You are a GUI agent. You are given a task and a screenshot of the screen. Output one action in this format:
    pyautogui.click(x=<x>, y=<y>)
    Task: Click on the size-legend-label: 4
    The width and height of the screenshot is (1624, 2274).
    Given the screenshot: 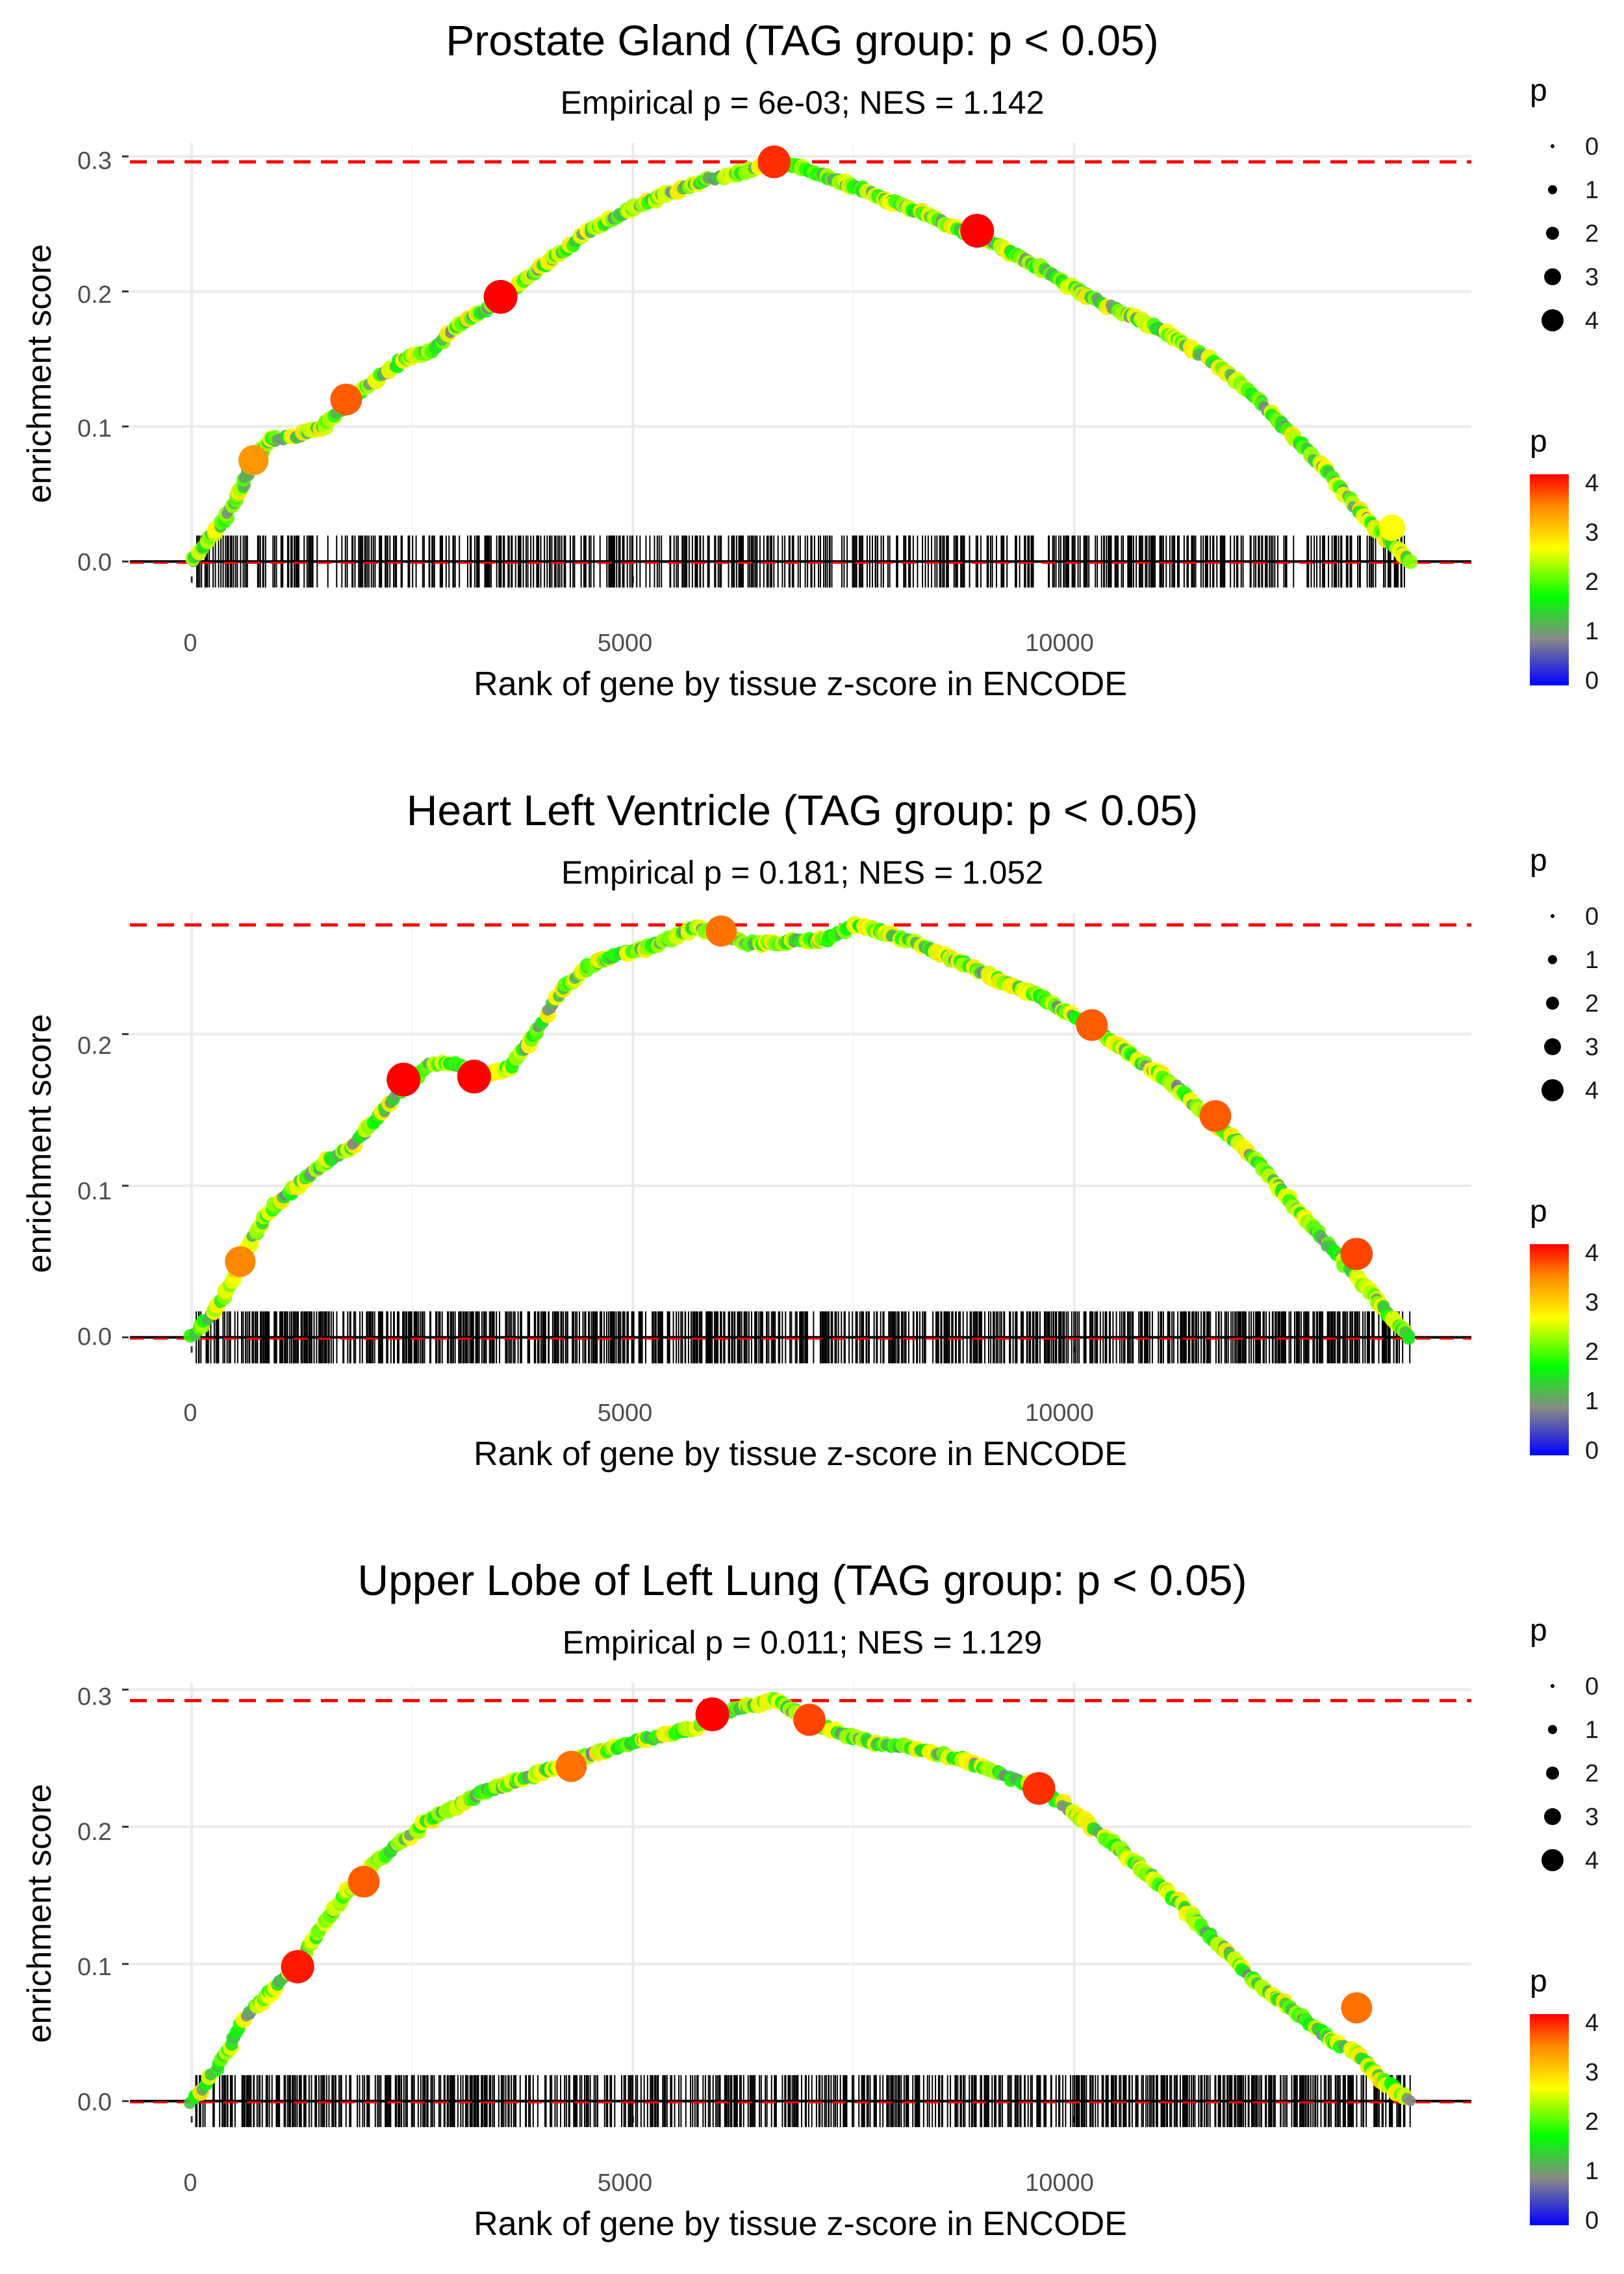 What is the action you would take?
    pyautogui.click(x=1592, y=1860)
    